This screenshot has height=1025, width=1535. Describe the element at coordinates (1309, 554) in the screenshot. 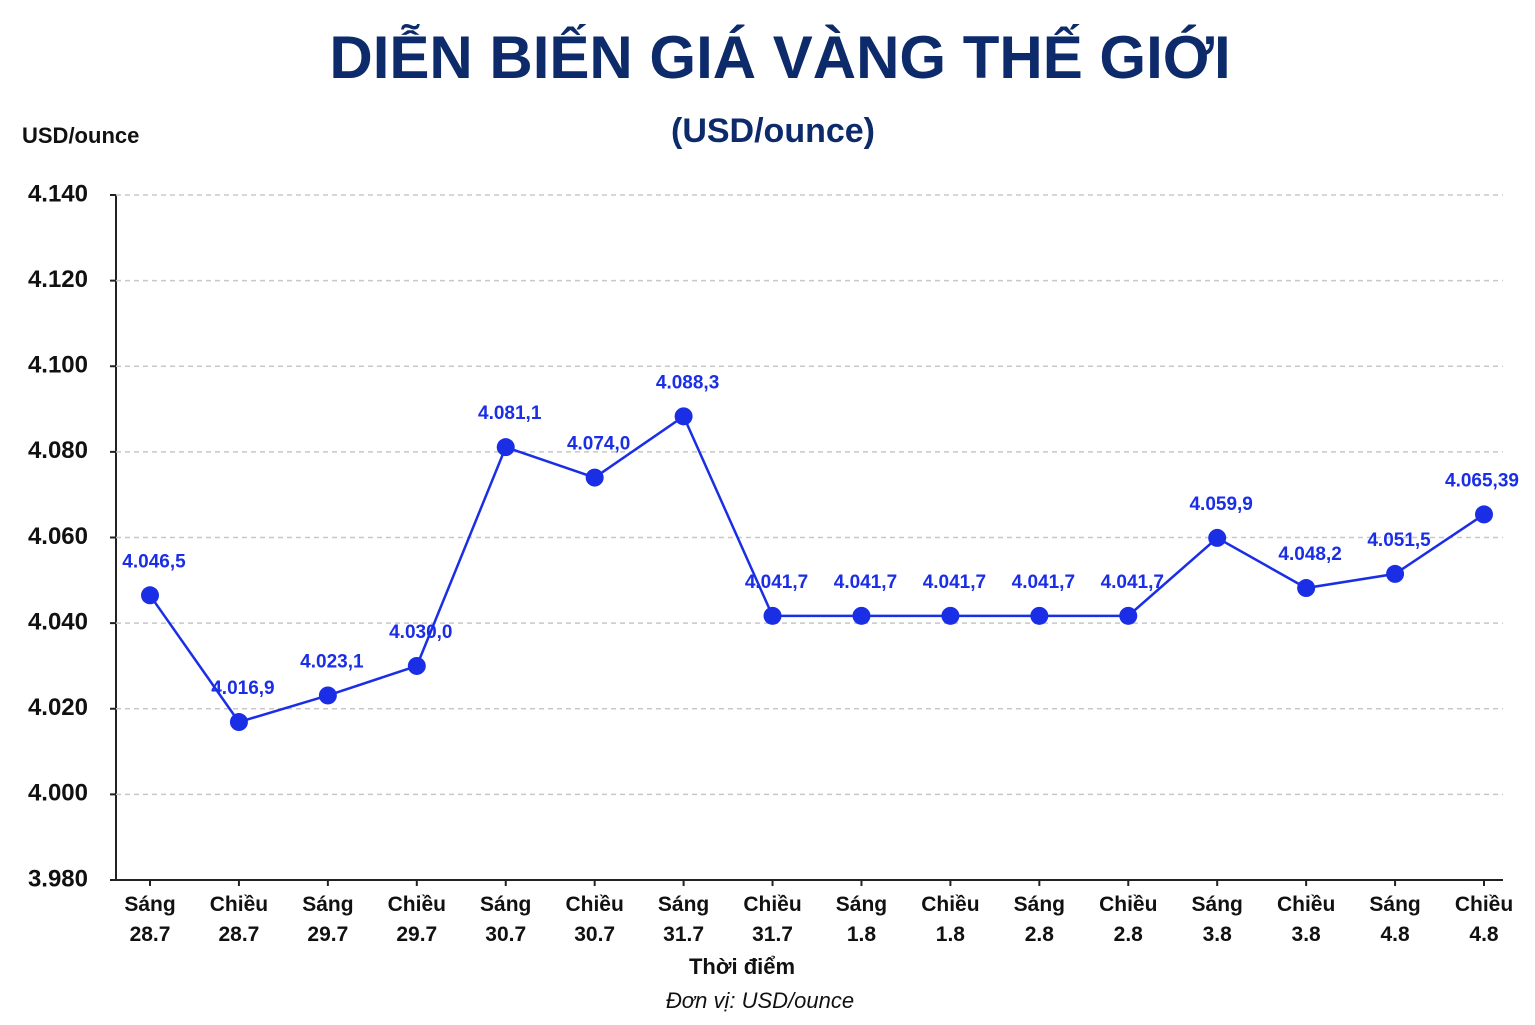

I see `data-label: 4.048,2` at that location.